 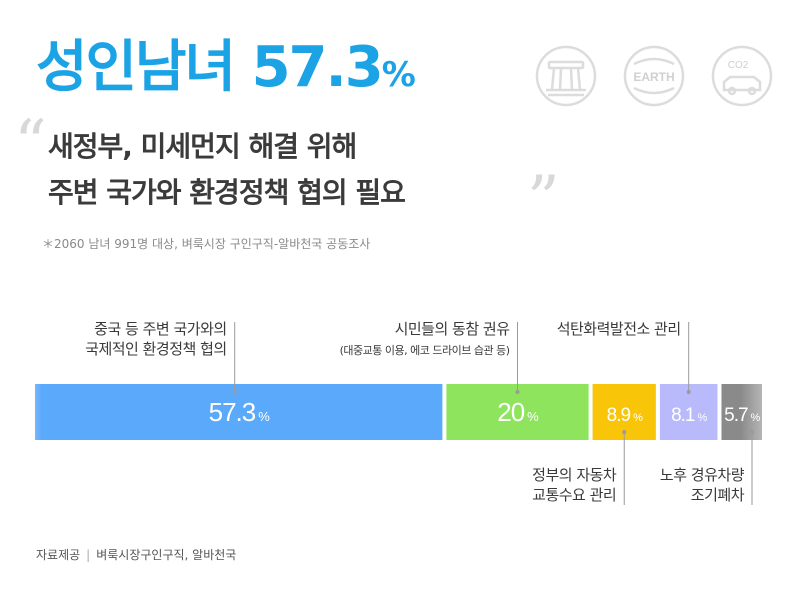 I want to click on co2-car-icon: CO2, so click(x=742, y=76).